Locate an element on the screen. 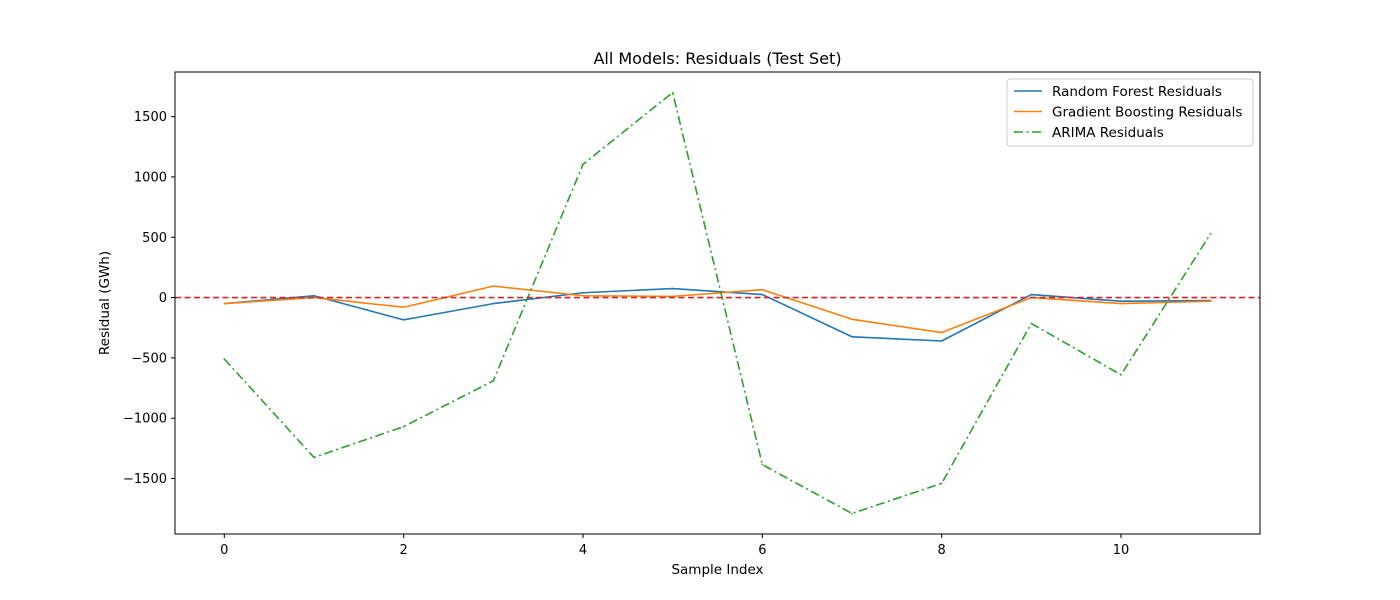 The width and height of the screenshot is (1400, 600). legend-box is located at coordinates (1130, 112).